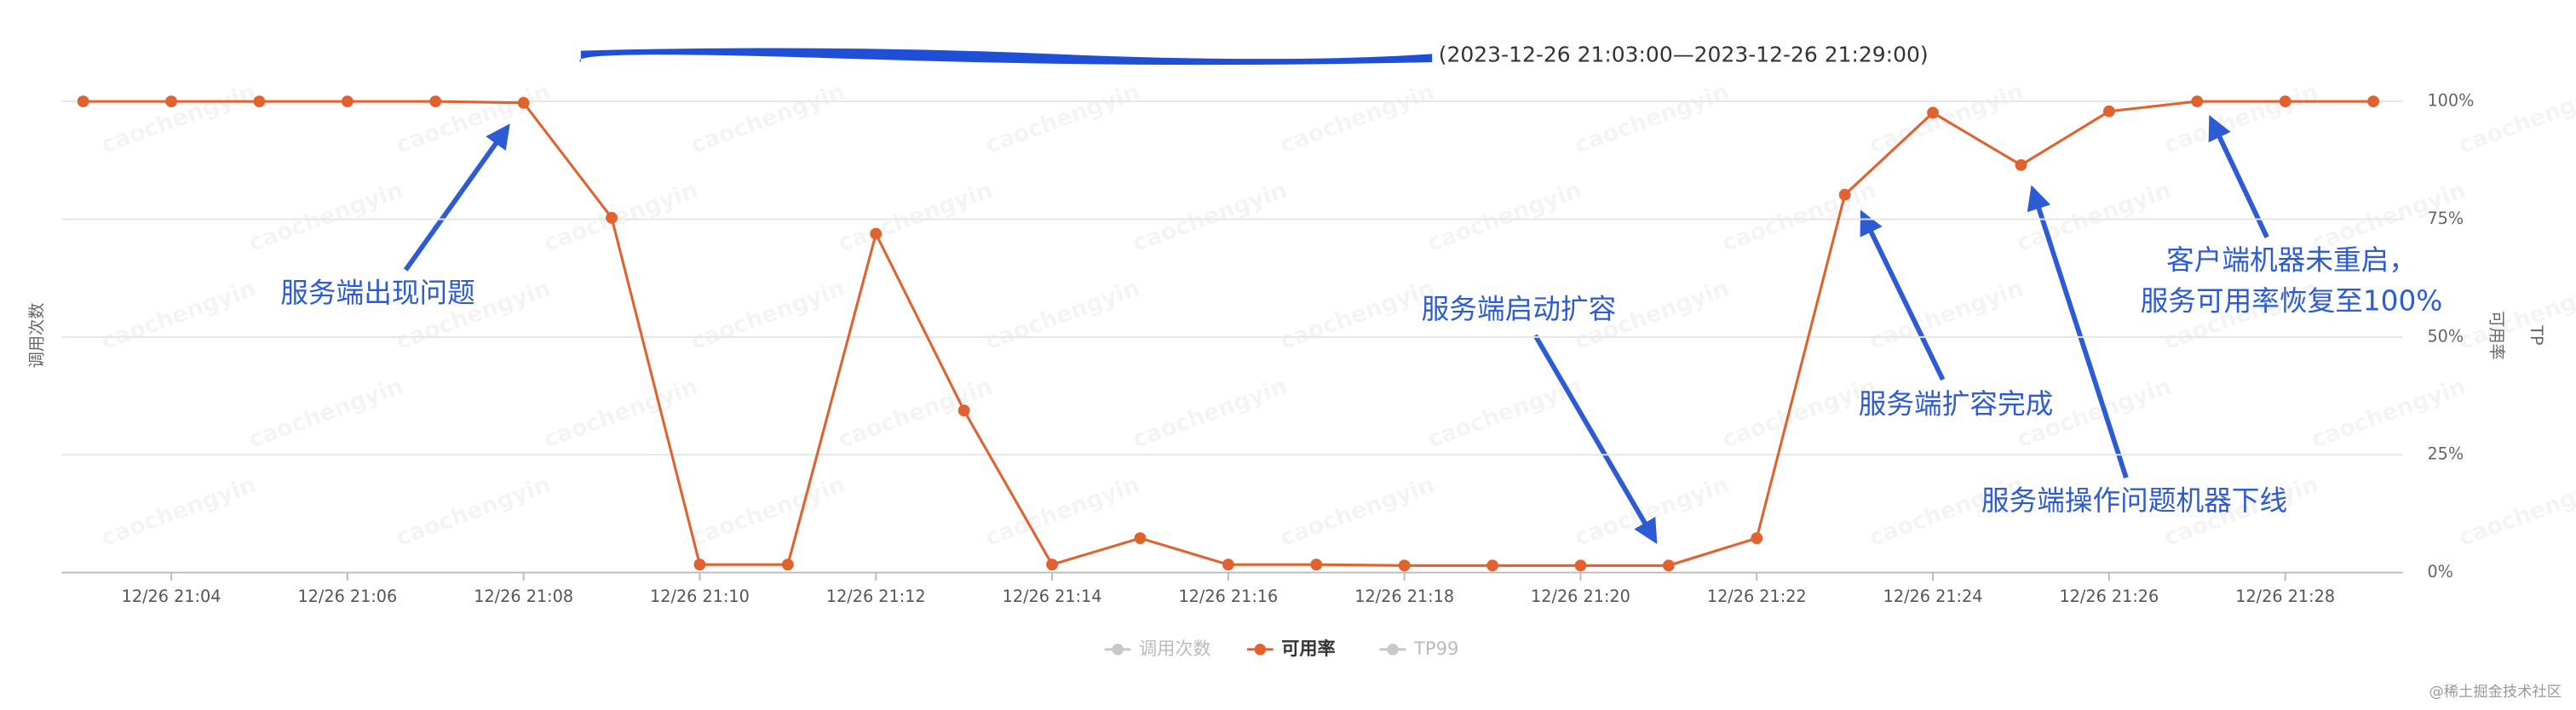  What do you see at coordinates (2445, 454) in the screenshot?
I see `y-tick-label: 25%` at bounding box center [2445, 454].